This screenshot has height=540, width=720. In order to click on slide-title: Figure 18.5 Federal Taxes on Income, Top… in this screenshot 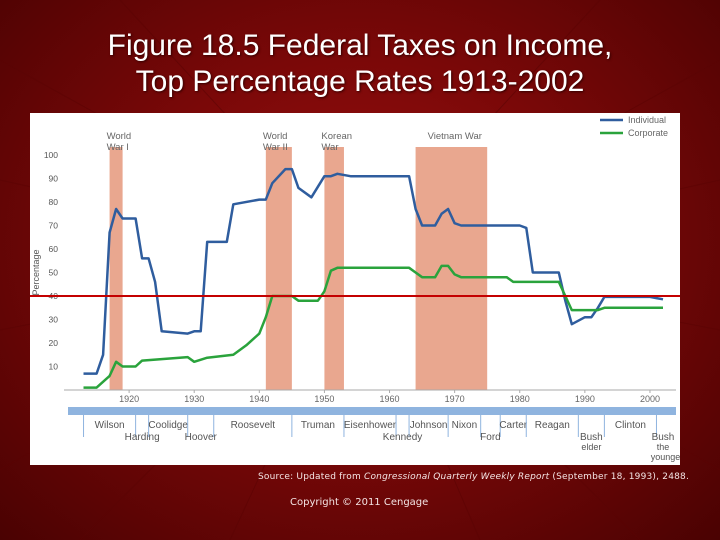, I will do `click(360, 64)`.